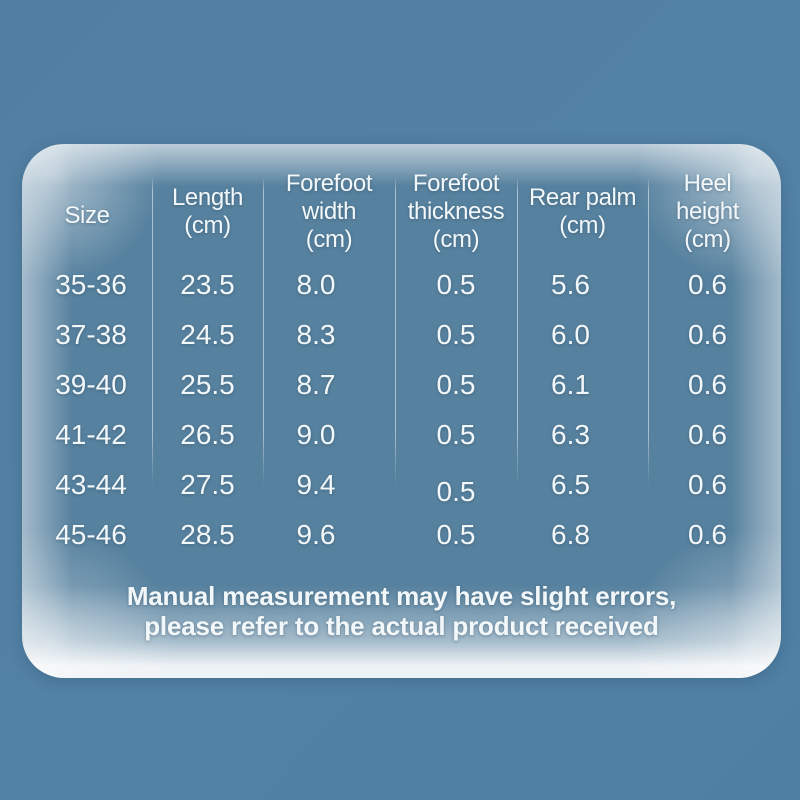 This screenshot has width=800, height=800. I want to click on table-row: 41-42 26.5 9.0 0.5 6.3 0.6, so click(401, 435).